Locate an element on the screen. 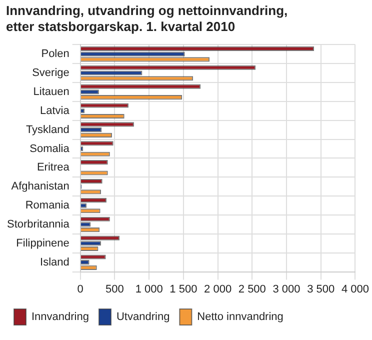 The height and width of the screenshot is (340, 372). x-tick-label: 2 500 is located at coordinates (252, 289).